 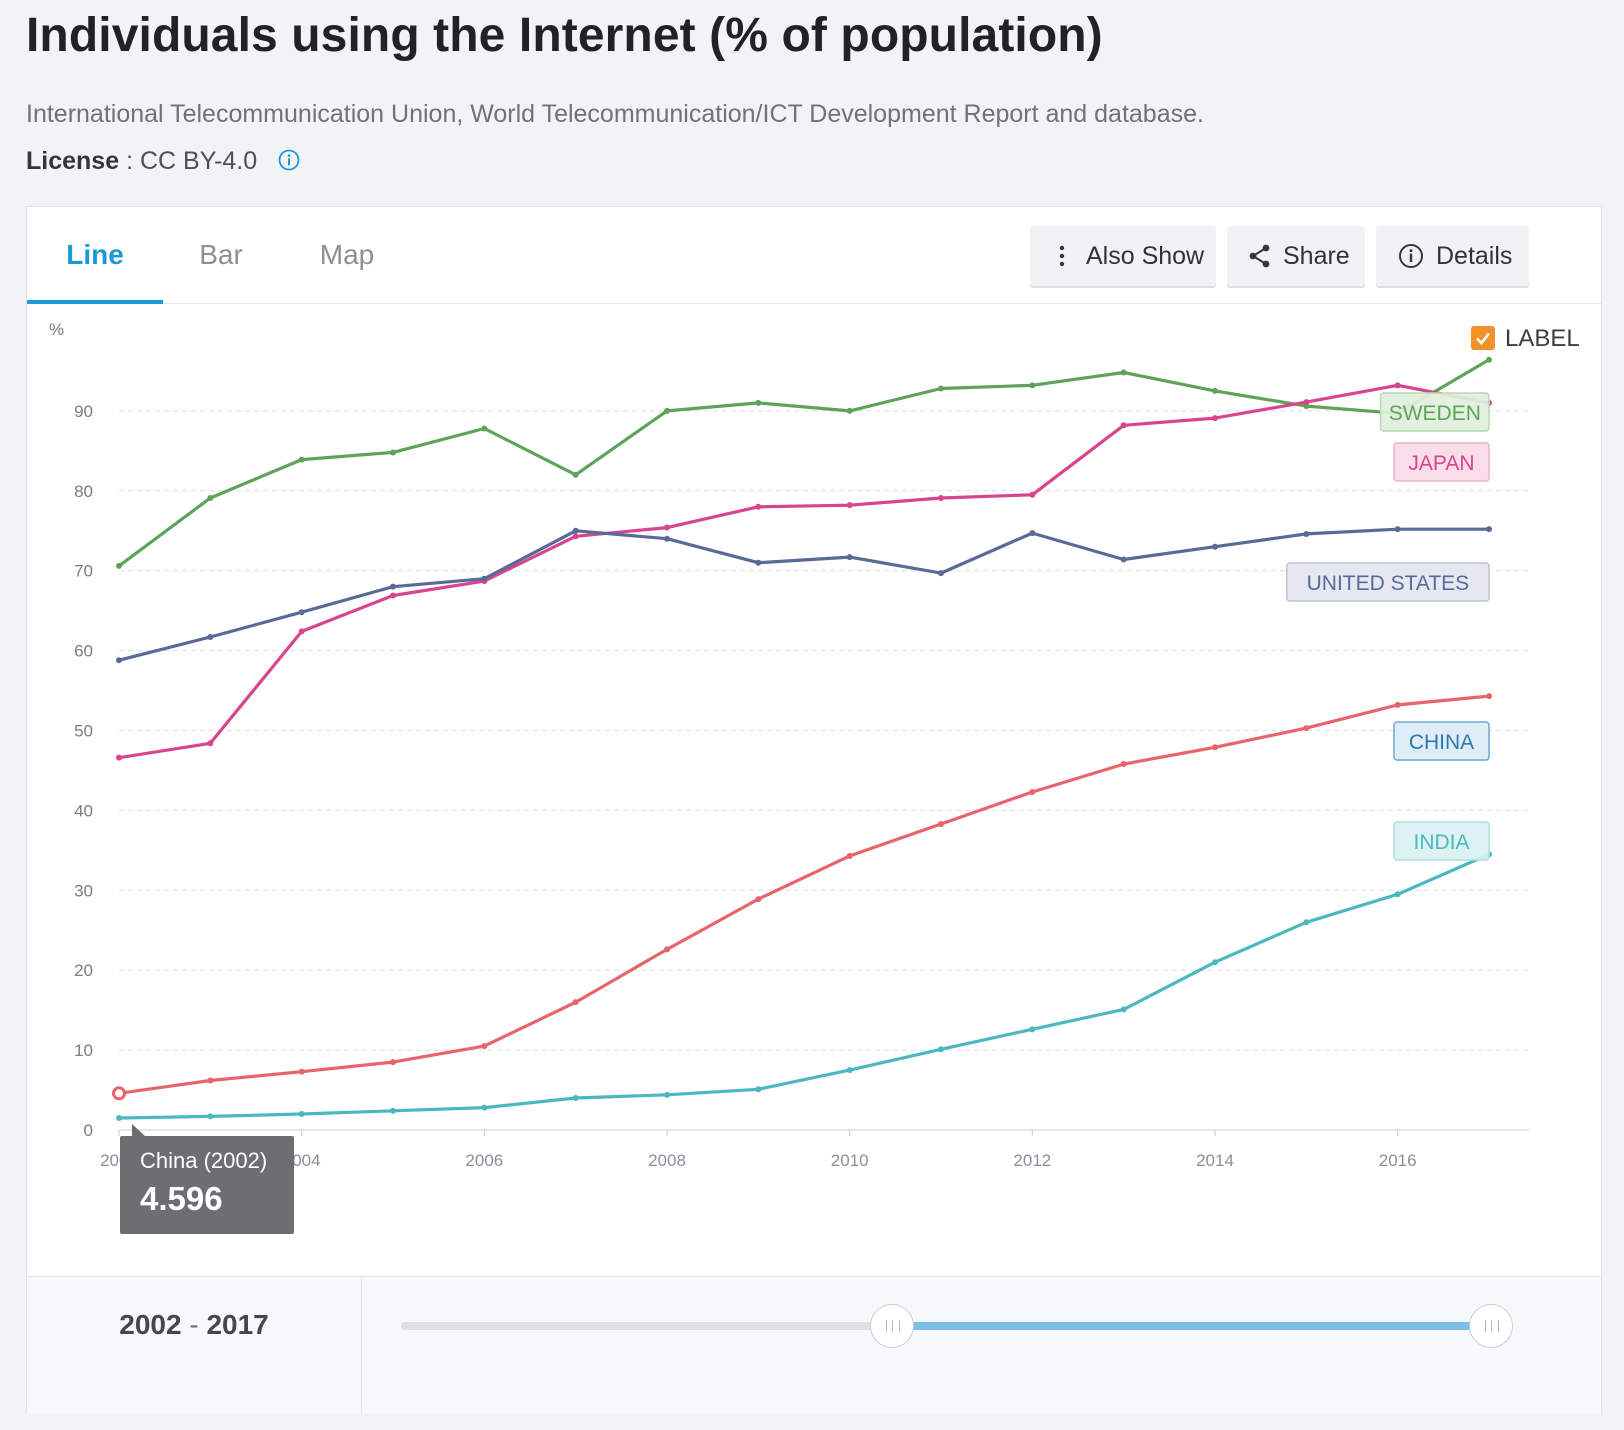 What do you see at coordinates (95, 302) in the screenshot?
I see `active-tab-indicator` at bounding box center [95, 302].